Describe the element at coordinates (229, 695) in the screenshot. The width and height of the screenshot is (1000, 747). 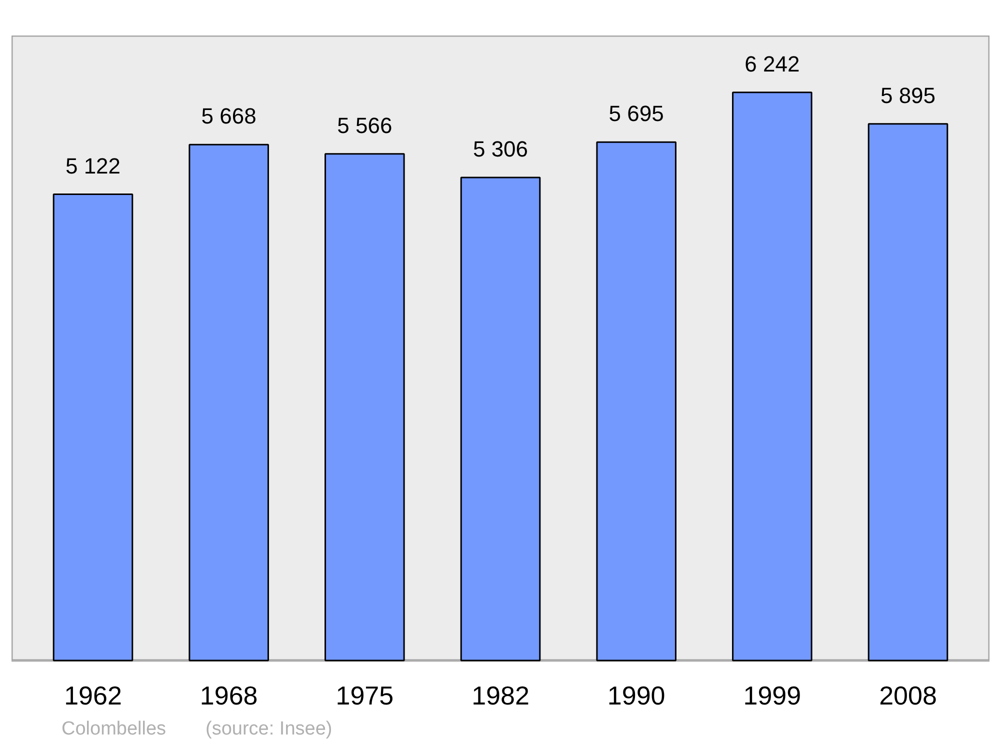
I see `x-tick-label: 1968` at that location.